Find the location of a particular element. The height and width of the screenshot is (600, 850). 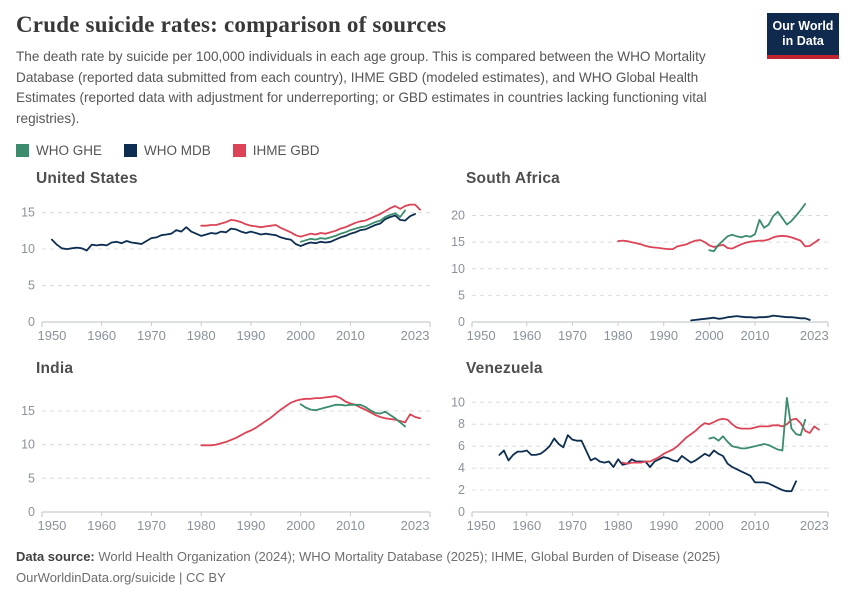

plot-venezuela: 0 2 4 6 8 10 1950 1960 1970 1980 1990 2000 2010 2023 is located at coordinates (640, 459).